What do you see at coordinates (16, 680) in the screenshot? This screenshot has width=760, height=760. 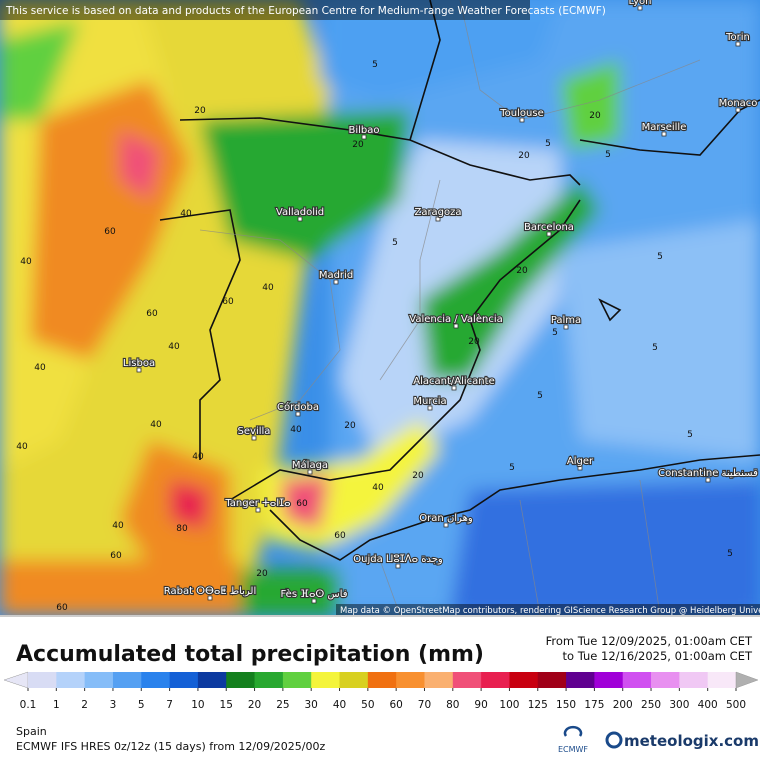 I see `legend-arrow-low` at bounding box center [16, 680].